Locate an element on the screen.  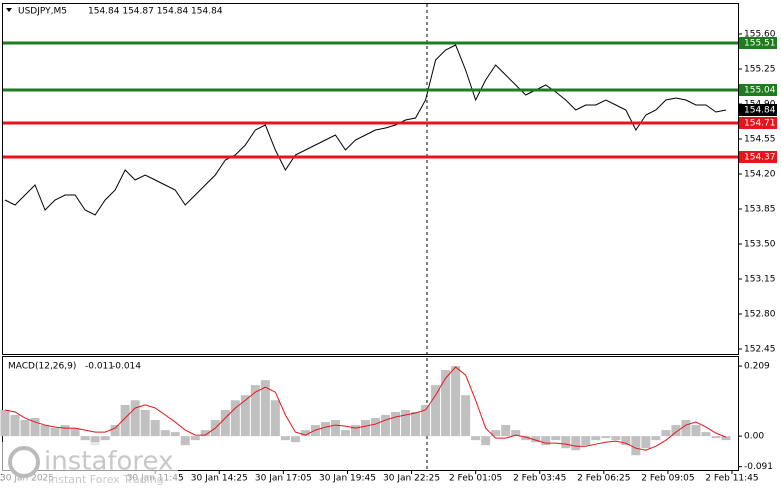
x-tick-label: 30 Jan 22:25 is located at coordinates (411, 479).